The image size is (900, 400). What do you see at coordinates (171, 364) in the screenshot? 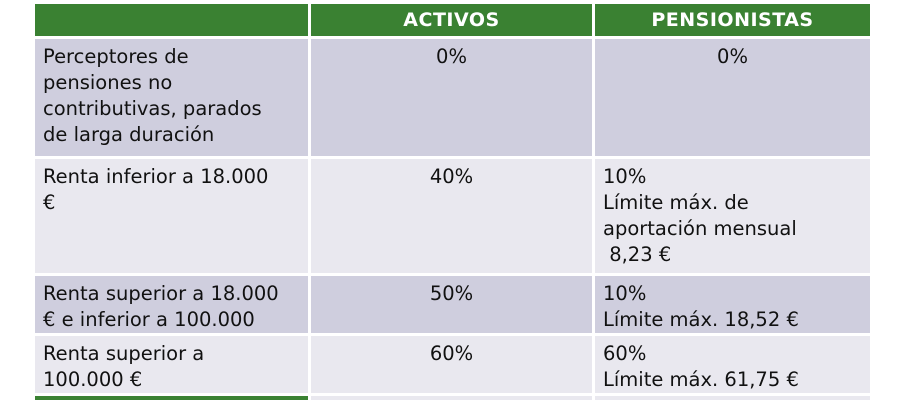
I see `row-4-label-cell: Renta superior a 100.000 €` at bounding box center [171, 364].